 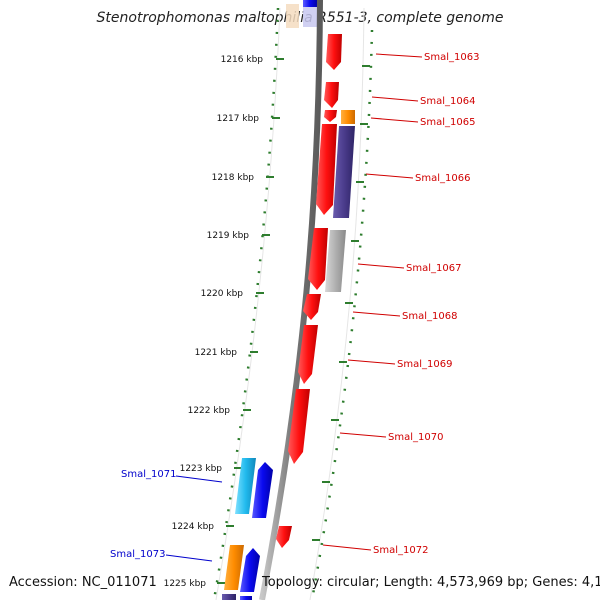 What do you see at coordinates (209, 411) in the screenshot?
I see `tick-label: 1222 kbp` at bounding box center [209, 411].